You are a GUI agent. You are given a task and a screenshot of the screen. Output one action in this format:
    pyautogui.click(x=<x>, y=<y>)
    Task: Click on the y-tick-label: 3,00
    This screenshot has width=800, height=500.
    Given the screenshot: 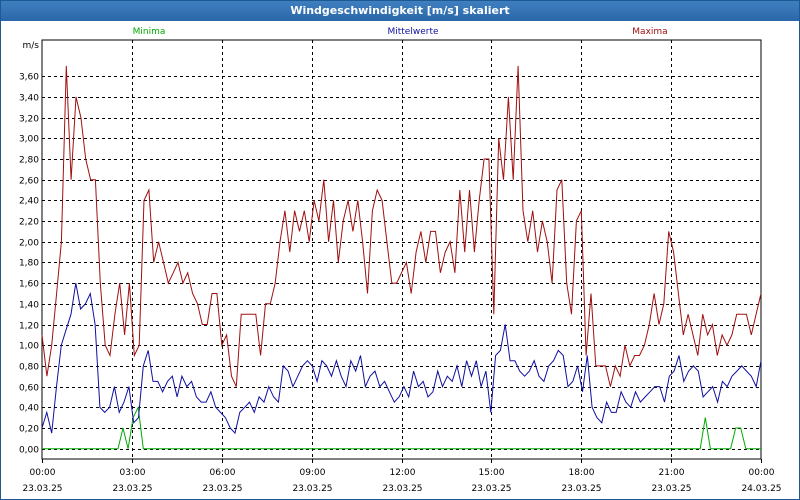 What is the action you would take?
    pyautogui.click(x=29, y=140)
    